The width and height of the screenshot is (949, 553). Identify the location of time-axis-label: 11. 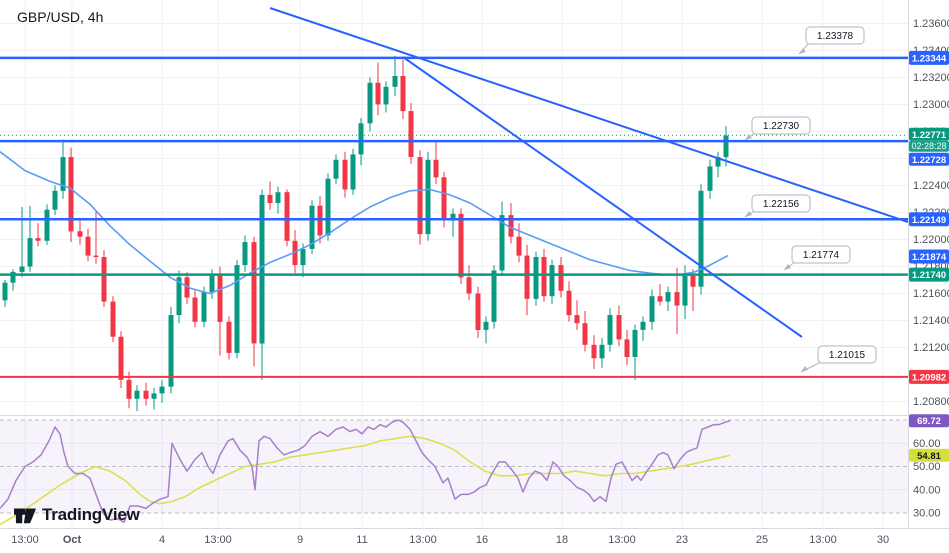
(361, 540).